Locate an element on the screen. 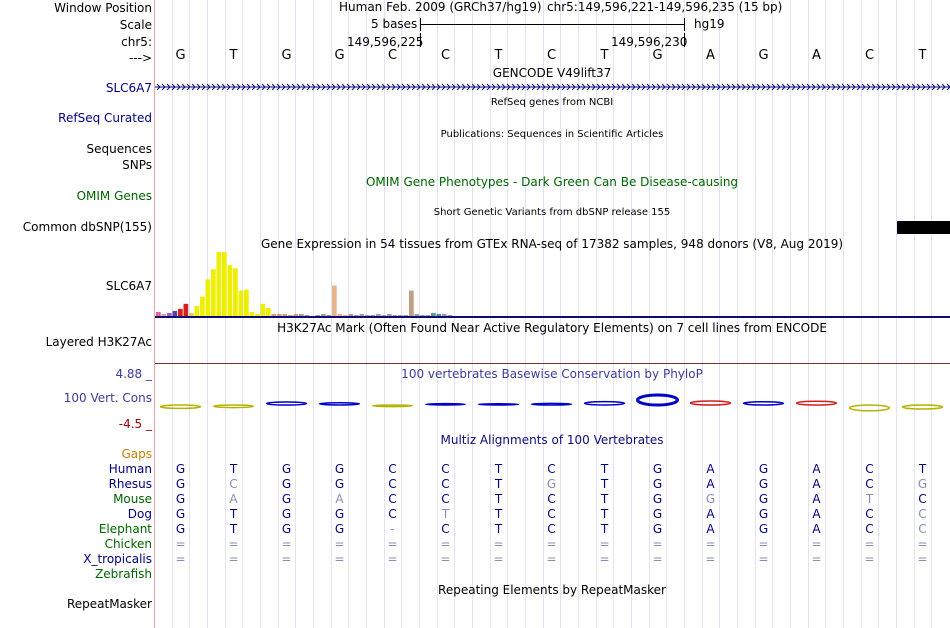 This screenshot has width=950, height=628. species-label: Dog is located at coordinates (139, 514).